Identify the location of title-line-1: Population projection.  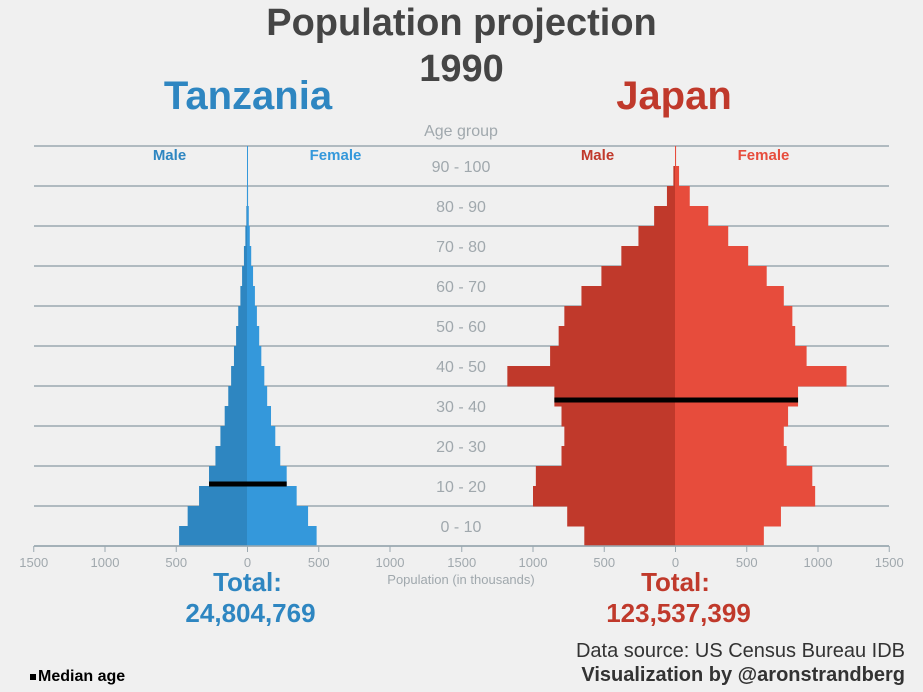
(461, 23).